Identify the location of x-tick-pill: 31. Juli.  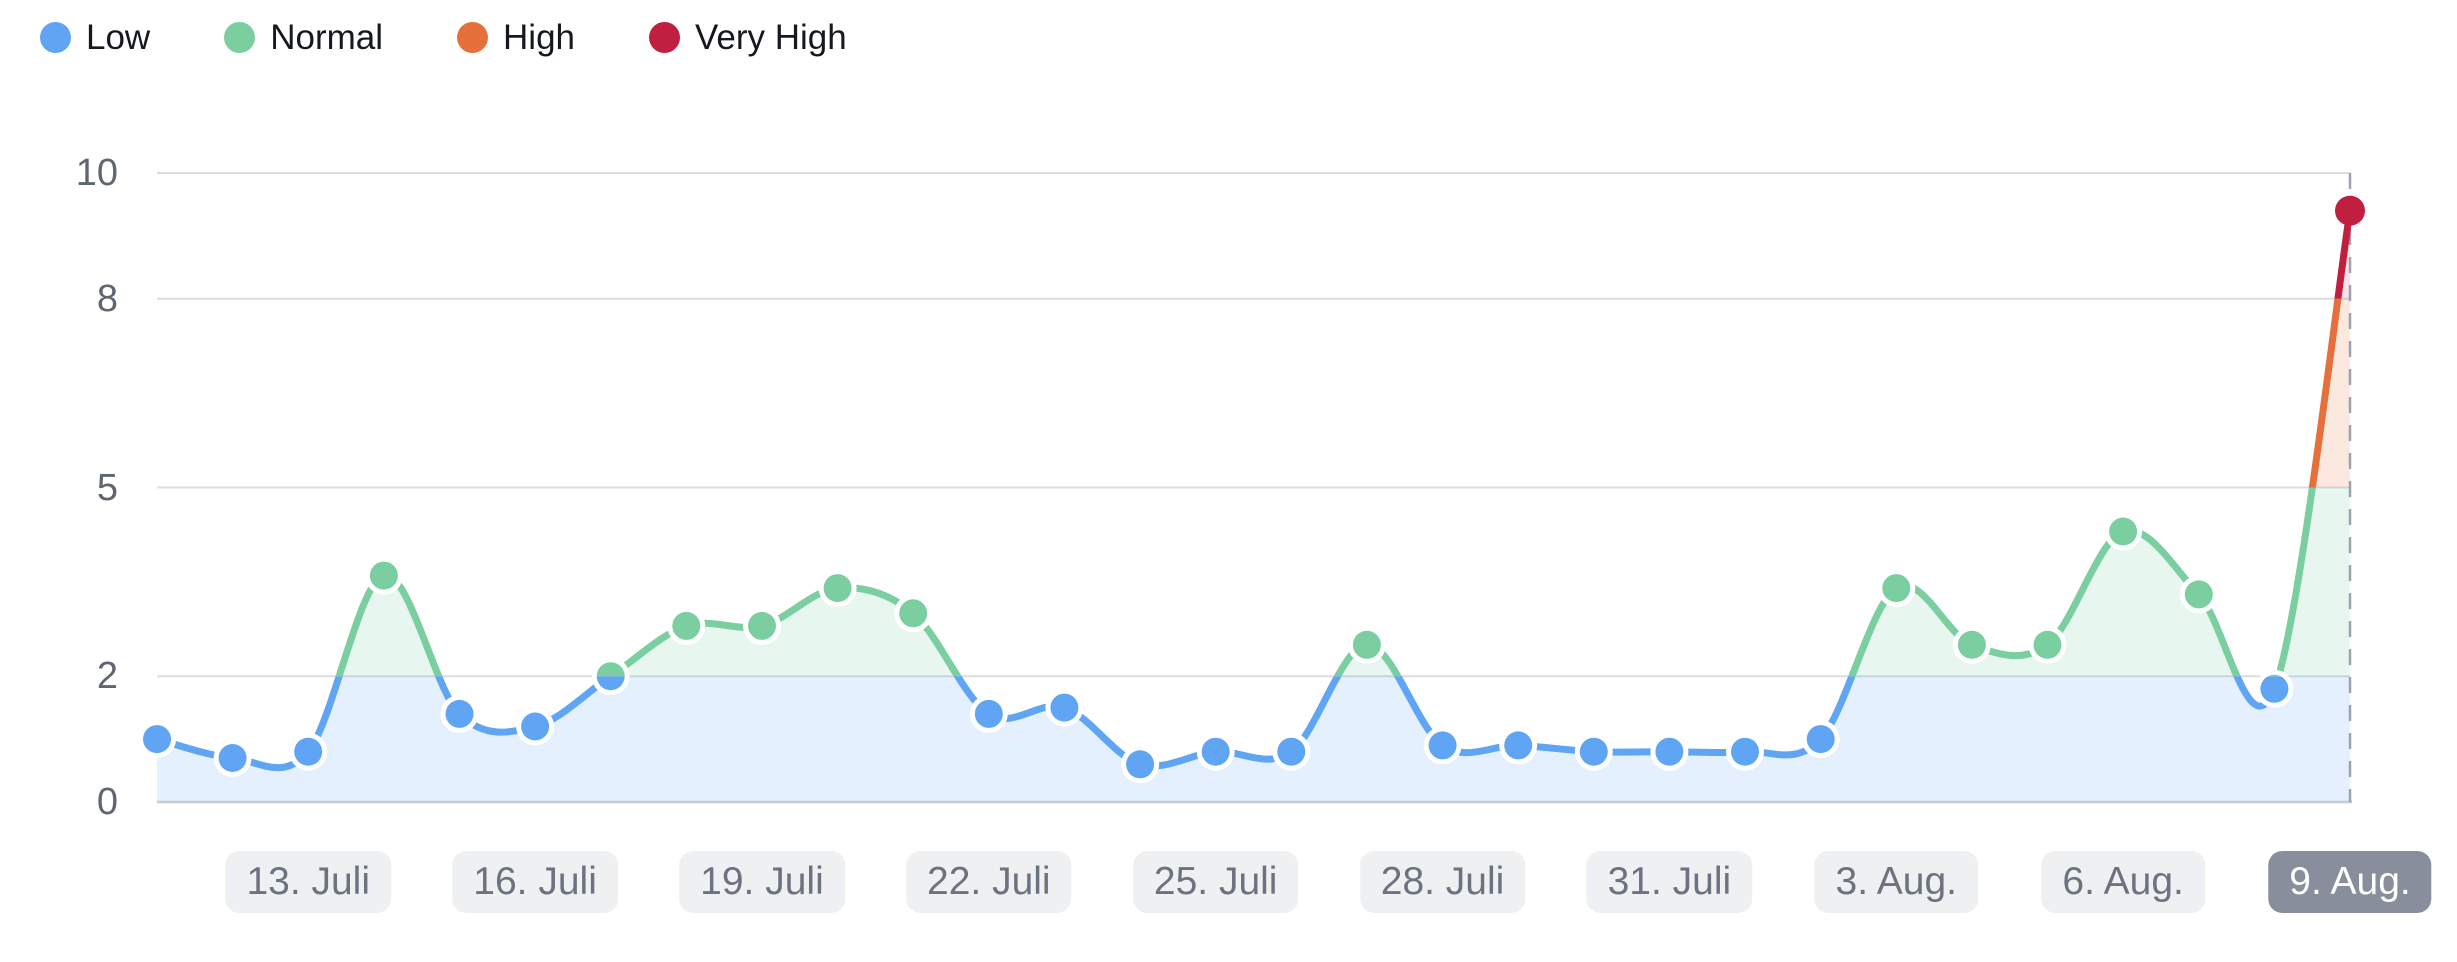
(1669, 882).